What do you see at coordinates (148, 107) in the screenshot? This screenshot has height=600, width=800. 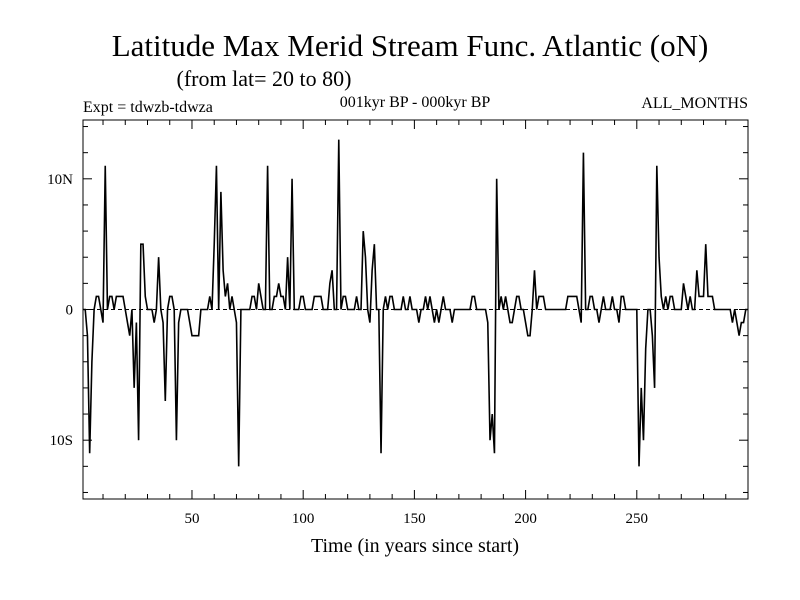 I see `expt-label: Expt = tdwzb-tdwza` at bounding box center [148, 107].